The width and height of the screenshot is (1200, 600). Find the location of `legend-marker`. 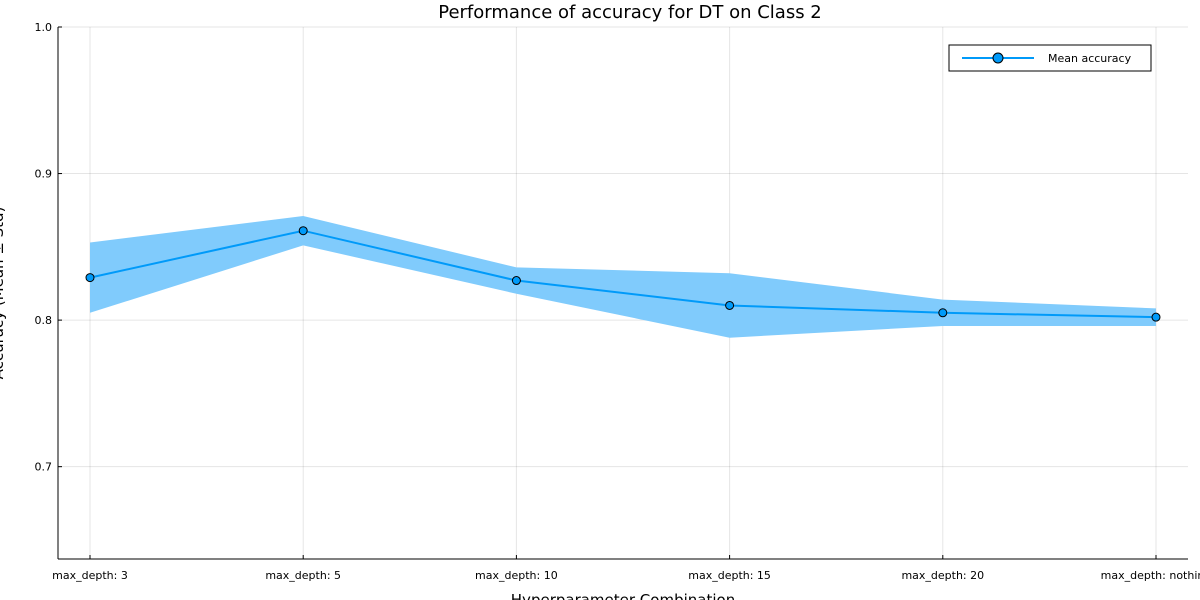

legend-marker is located at coordinates (998, 58).